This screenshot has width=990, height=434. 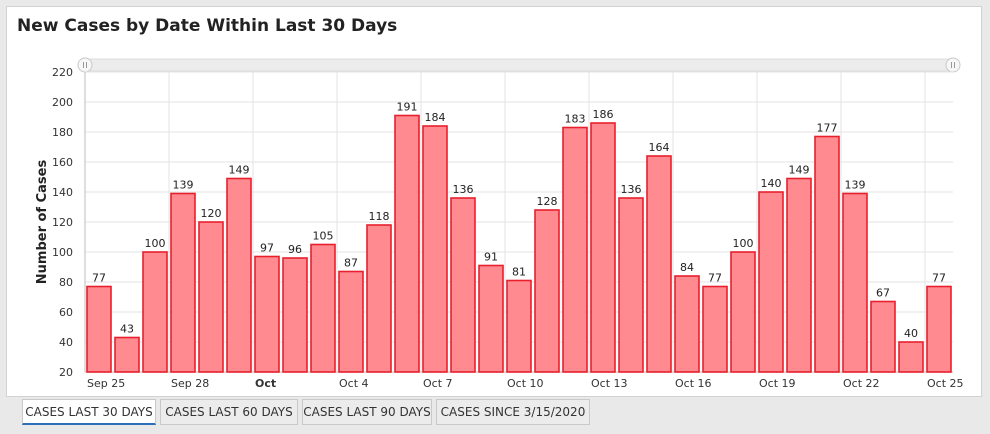 What do you see at coordinates (66, 372) in the screenshot?
I see `y-tick-label: 20` at bounding box center [66, 372].